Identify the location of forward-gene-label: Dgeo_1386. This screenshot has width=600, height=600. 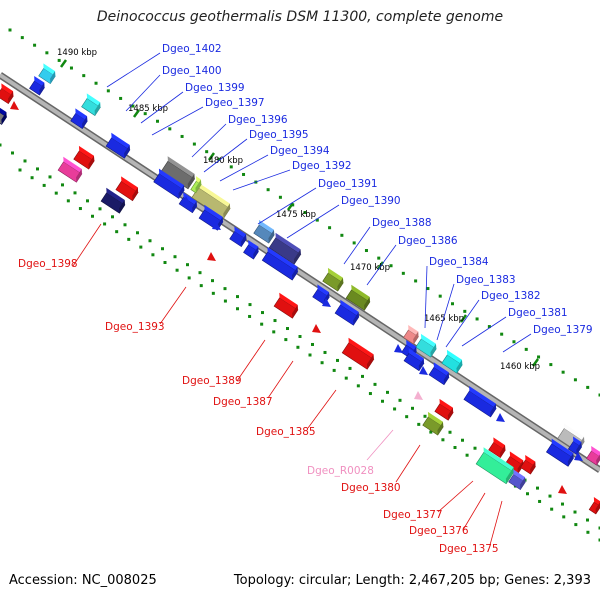
(428, 241).